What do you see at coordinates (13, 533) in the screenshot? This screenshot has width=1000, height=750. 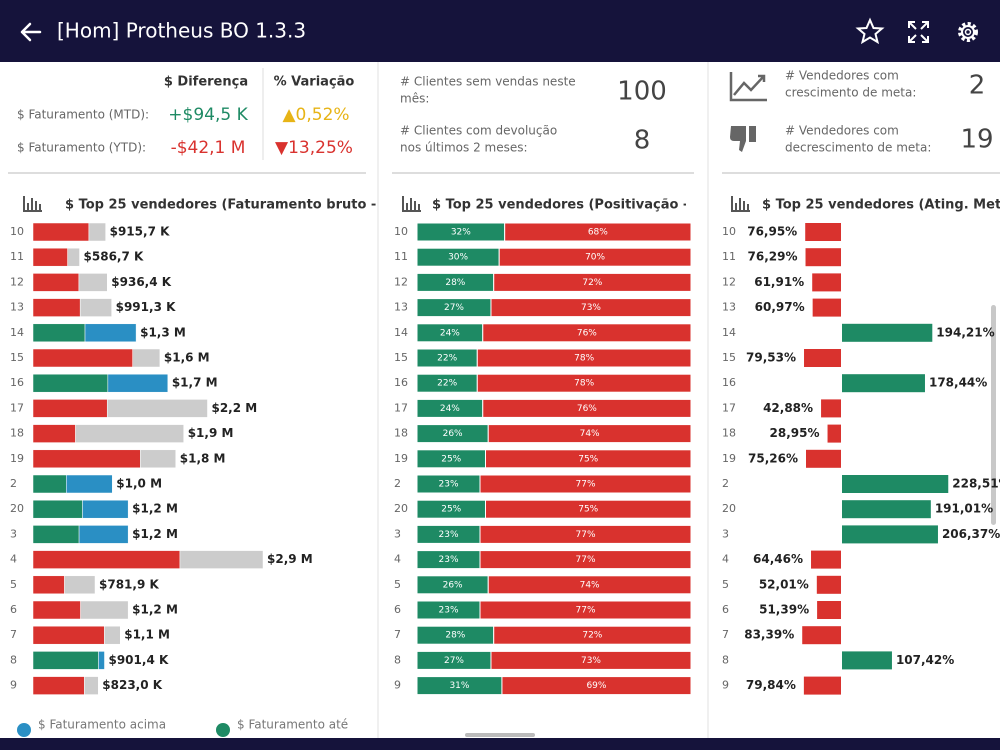 I see `category-label: 3` at bounding box center [13, 533].